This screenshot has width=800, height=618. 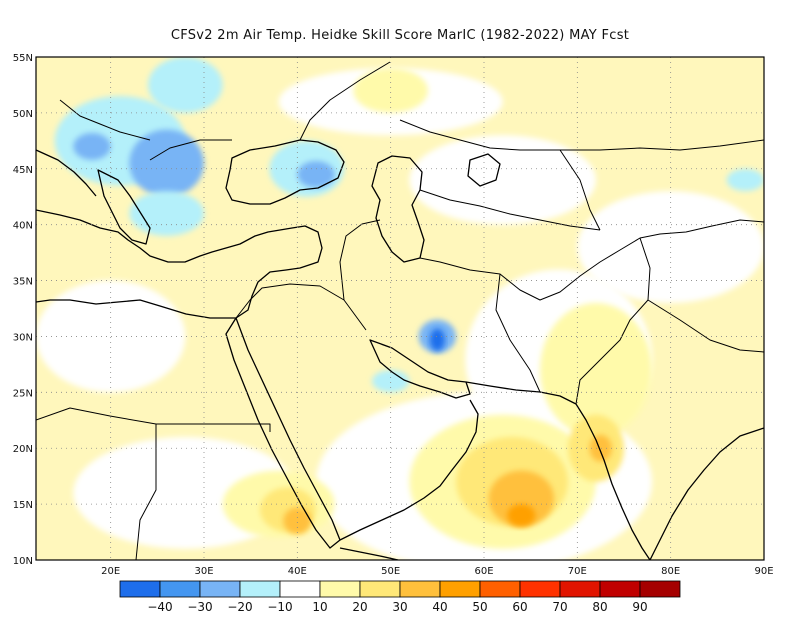 I want to click on greece-coastline, so click(x=124, y=207).